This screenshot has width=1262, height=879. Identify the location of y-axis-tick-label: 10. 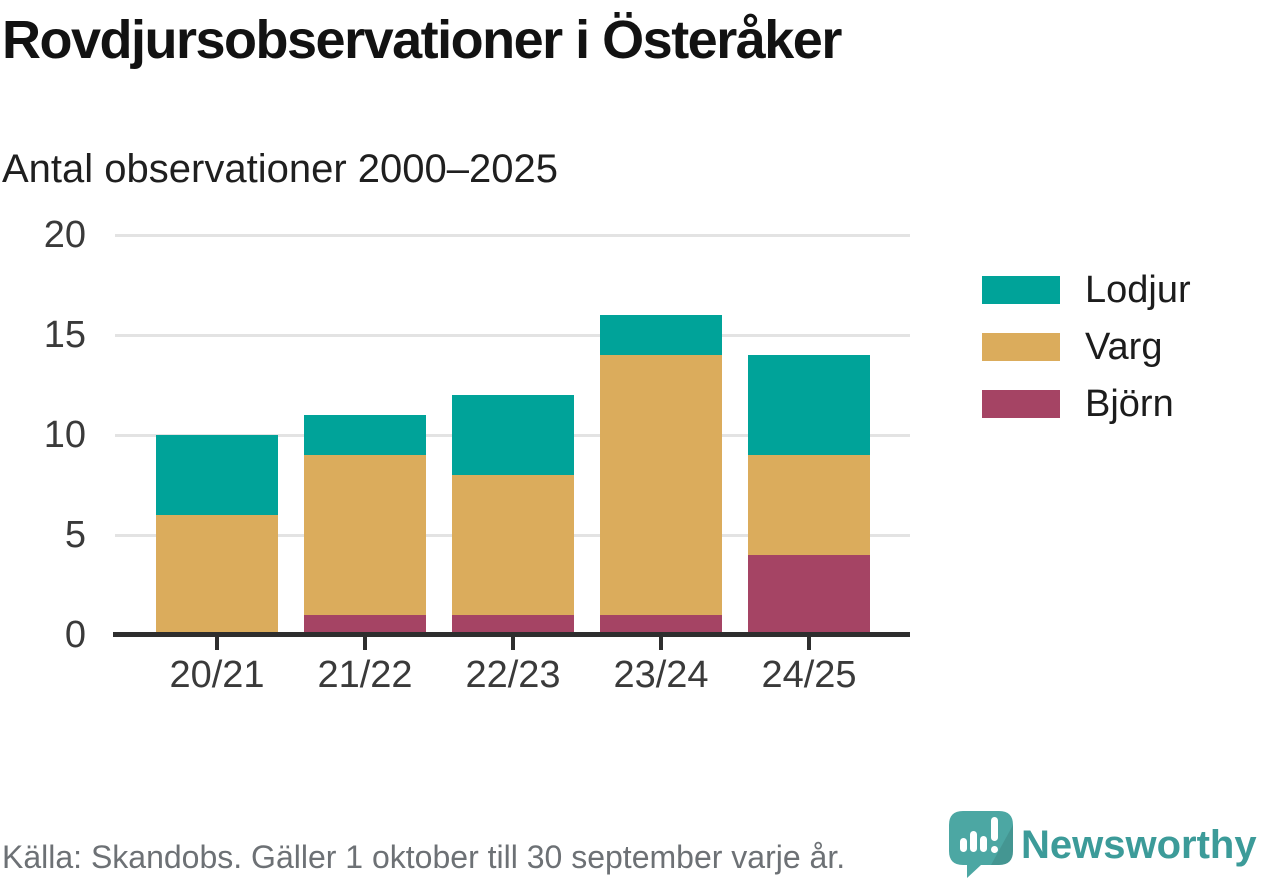
(64, 435).